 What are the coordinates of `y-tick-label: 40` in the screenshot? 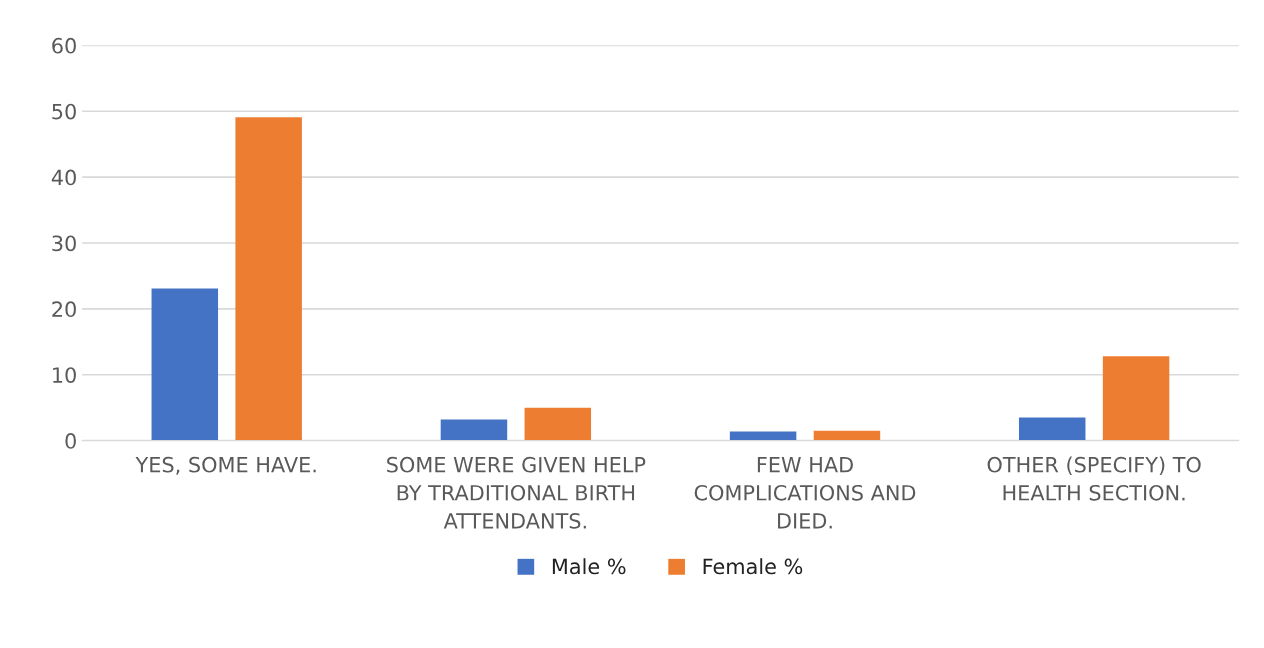 It's located at (63, 177).